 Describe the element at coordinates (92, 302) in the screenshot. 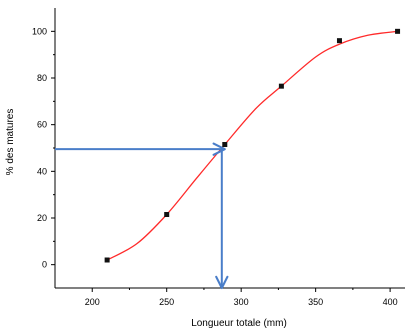

I see `x-tick-label: 200` at that location.